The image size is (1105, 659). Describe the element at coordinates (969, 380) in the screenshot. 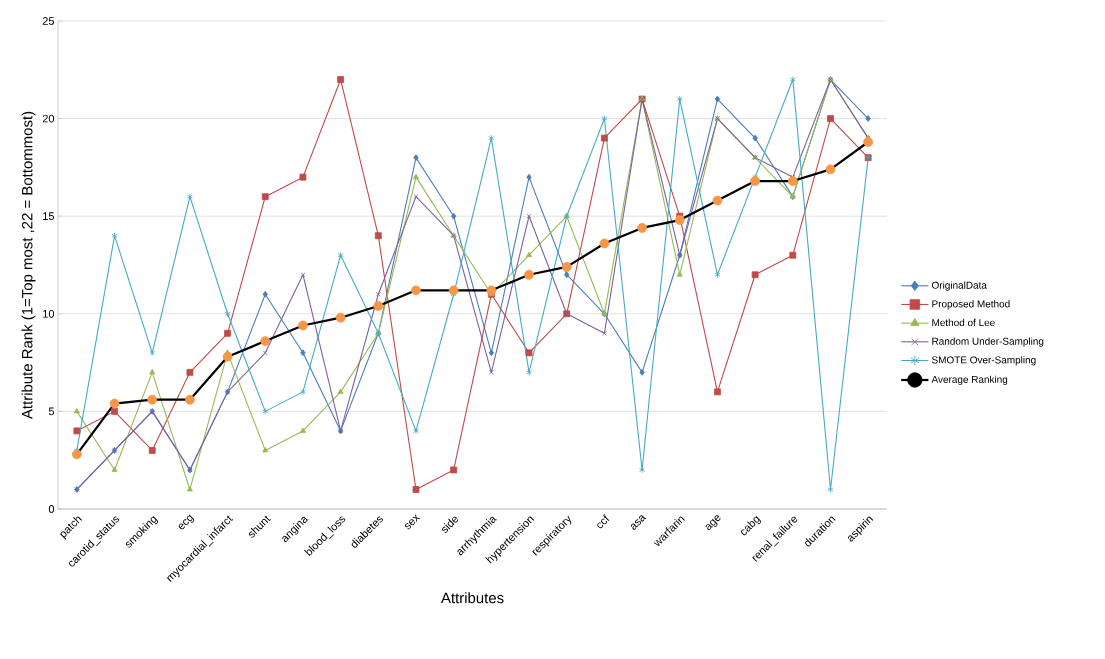

I see `legend-label: Average Ranking` at that location.